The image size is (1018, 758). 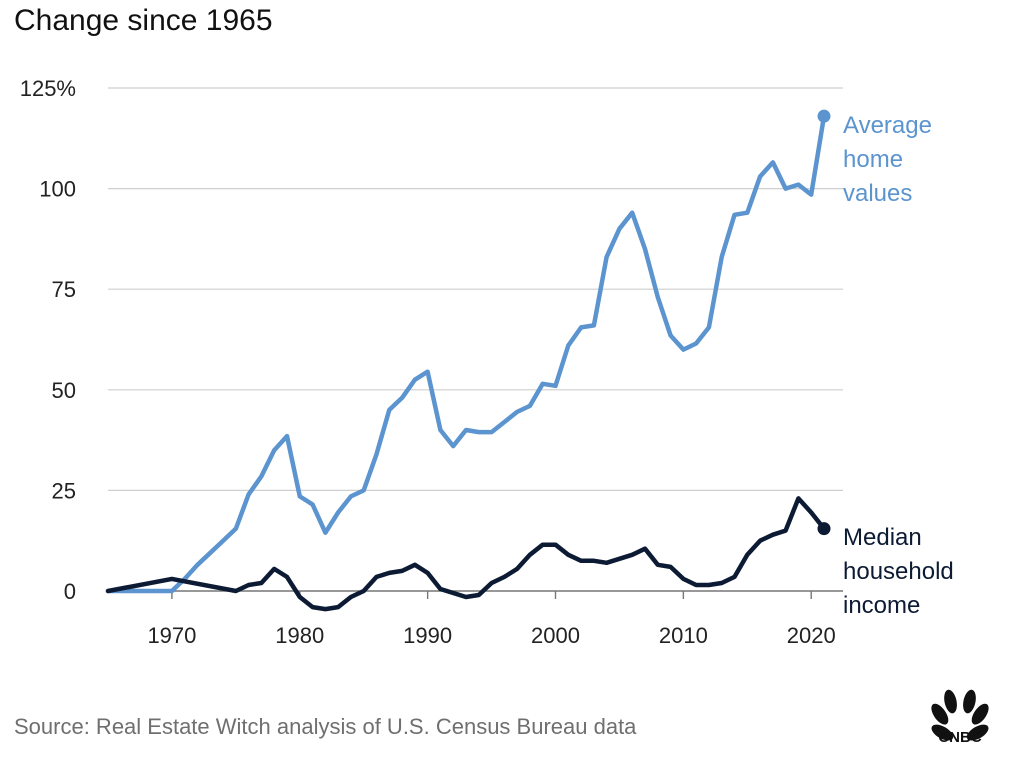 What do you see at coordinates (555, 635) in the screenshot?
I see `x-tick-label: 2000` at bounding box center [555, 635].